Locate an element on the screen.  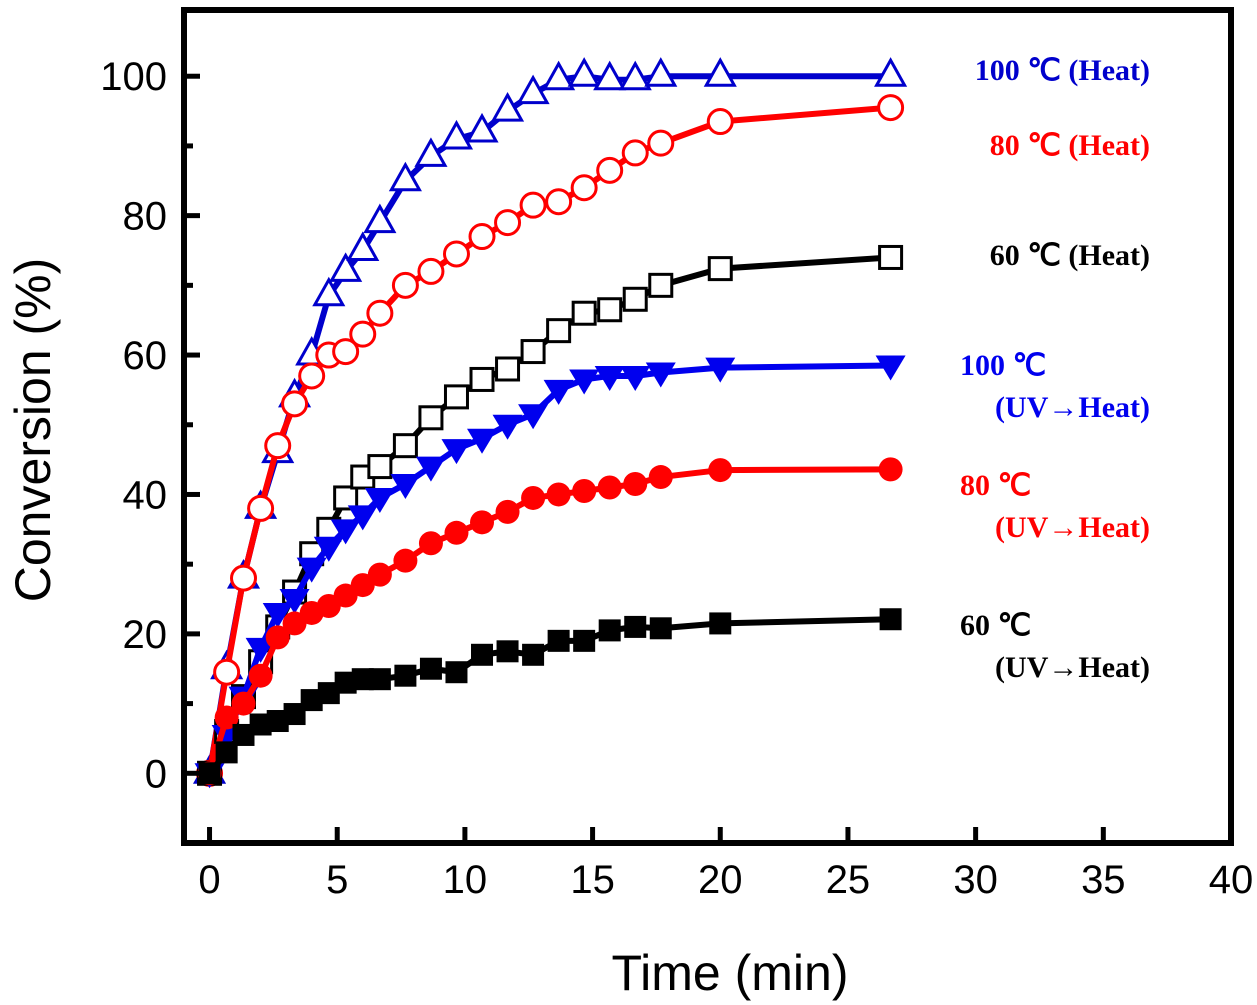
y-tick-label: 100 is located at coordinates (133, 77).